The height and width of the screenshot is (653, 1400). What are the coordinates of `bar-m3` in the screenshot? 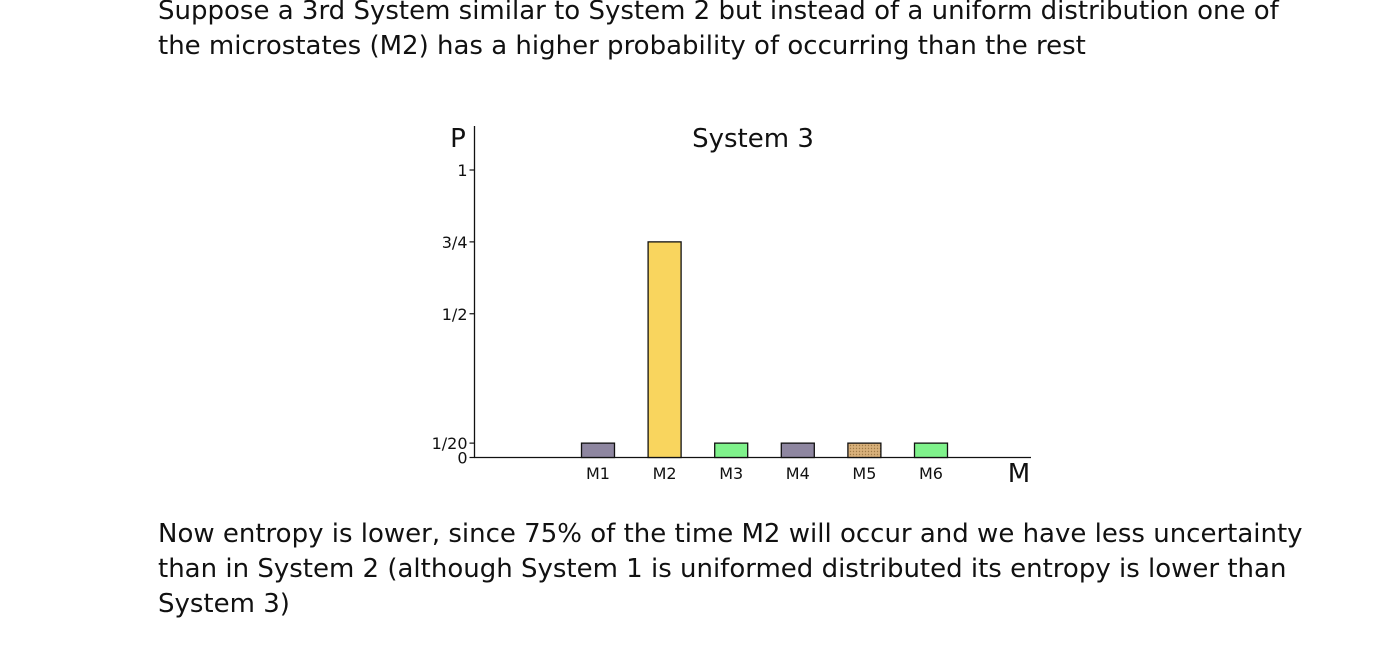 It's located at (731, 450).